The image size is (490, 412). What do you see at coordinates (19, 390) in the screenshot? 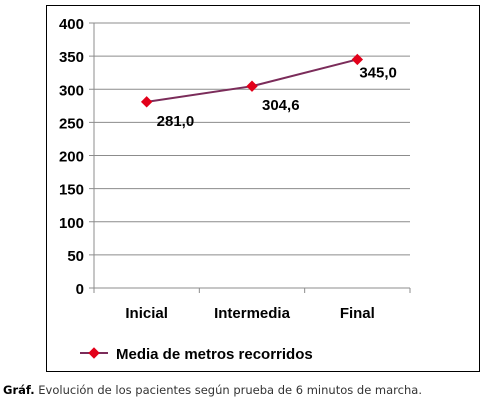
I see `caption-prefix: Gráf.` at bounding box center [19, 390].